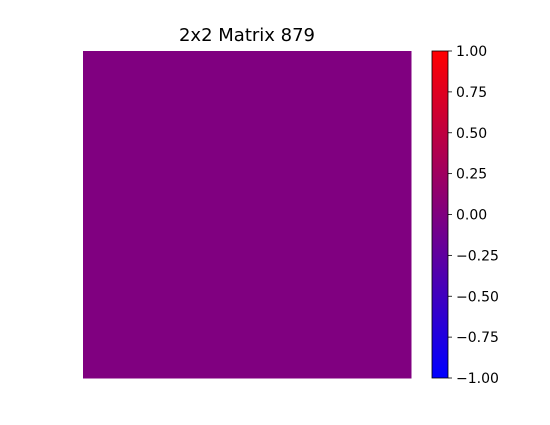 The height and width of the screenshot is (425, 550). Describe the element at coordinates (477, 379) in the screenshot. I see `colorbar-tick-label: −1.00` at that location.